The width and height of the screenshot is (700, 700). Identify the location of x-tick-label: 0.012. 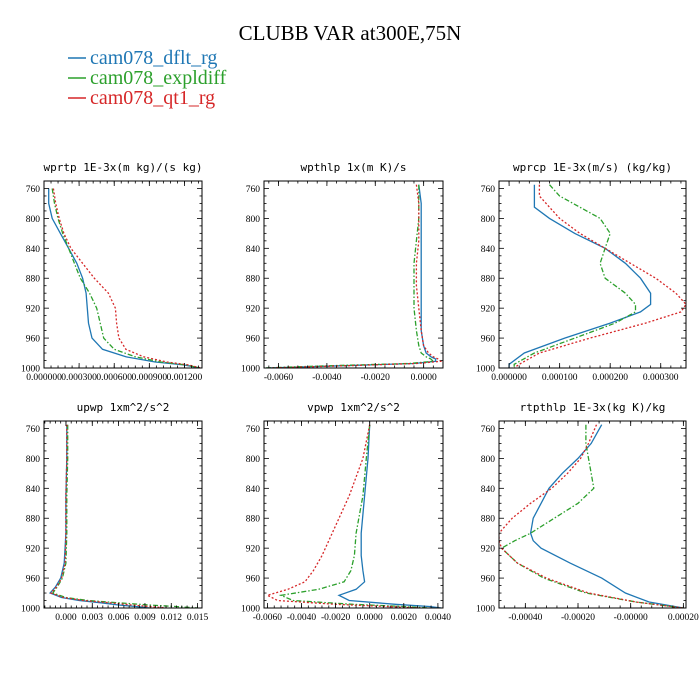
(172, 618).